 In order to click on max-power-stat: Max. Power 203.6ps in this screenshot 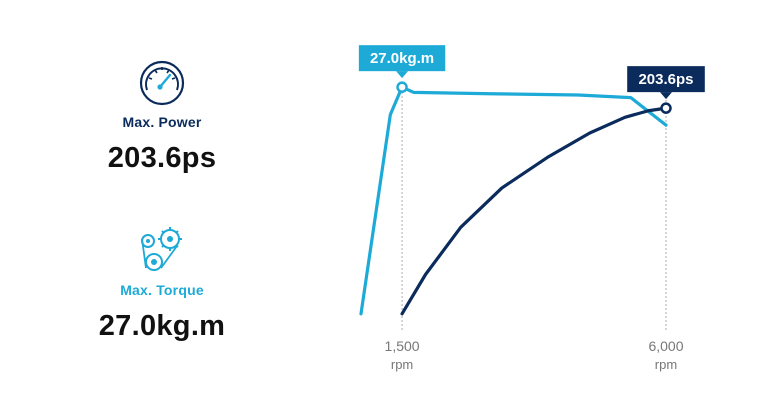, I will do `click(162, 117)`.